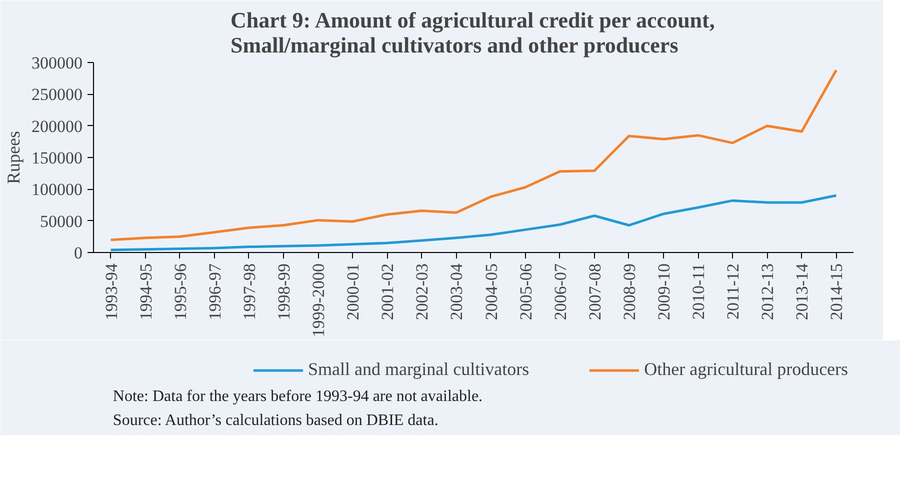 The image size is (902, 502). What do you see at coordinates (836, 291) in the screenshot?
I see `x-tick-label: 2014-15` at bounding box center [836, 291].